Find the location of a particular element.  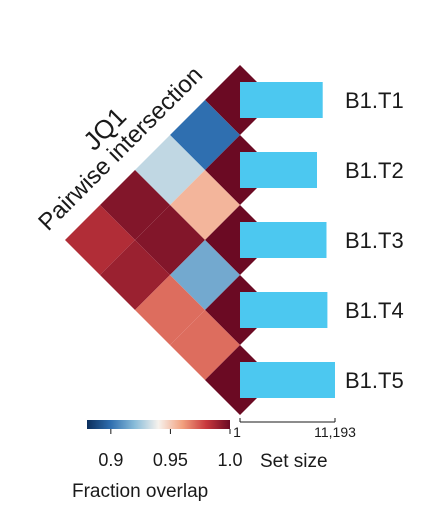

set-size-bar-B1.T5 is located at coordinates (287, 380).